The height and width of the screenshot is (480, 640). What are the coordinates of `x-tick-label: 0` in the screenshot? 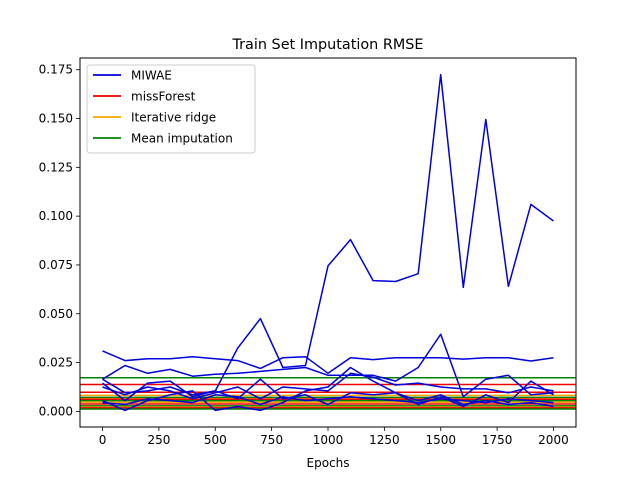 It's located at (103, 440).